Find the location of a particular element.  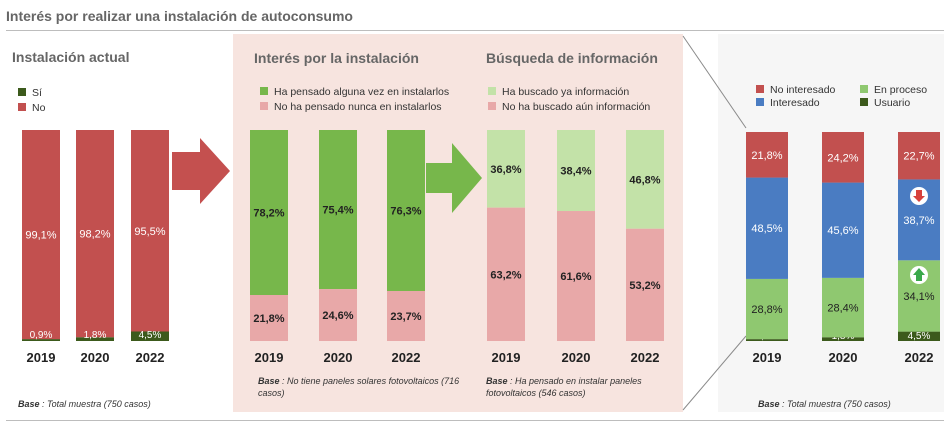

bar-ha-pensado-nunca-en-instalarlos-2020 is located at coordinates (338, 315).